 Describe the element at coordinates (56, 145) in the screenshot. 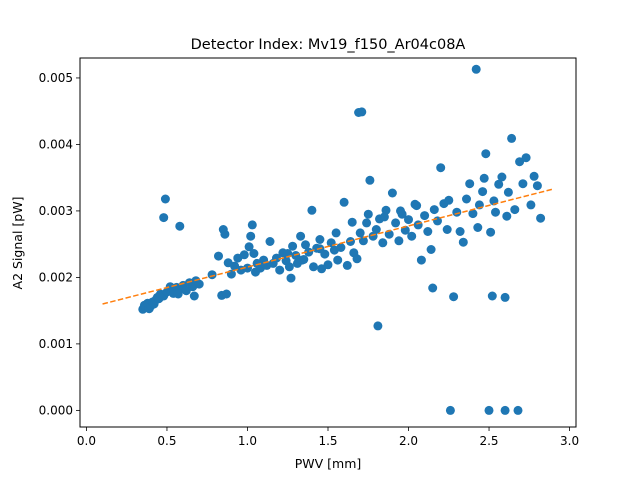

I see `y-tick-label: 0.004` at that location.